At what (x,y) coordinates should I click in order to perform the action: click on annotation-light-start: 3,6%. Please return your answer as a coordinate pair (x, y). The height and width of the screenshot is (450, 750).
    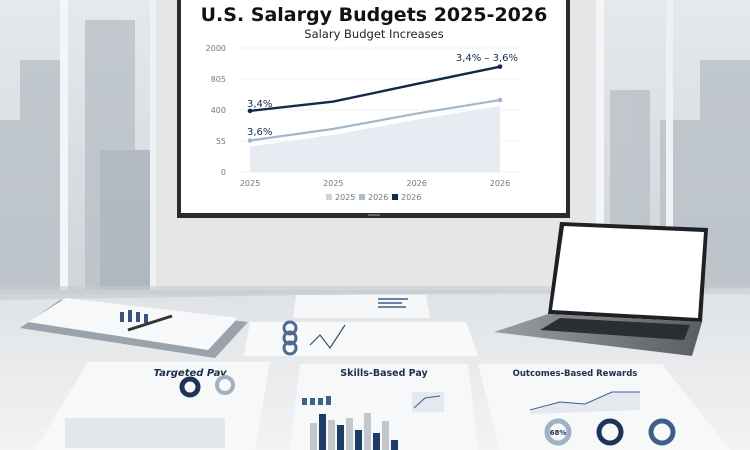
    Looking at the image, I should click on (259, 132).